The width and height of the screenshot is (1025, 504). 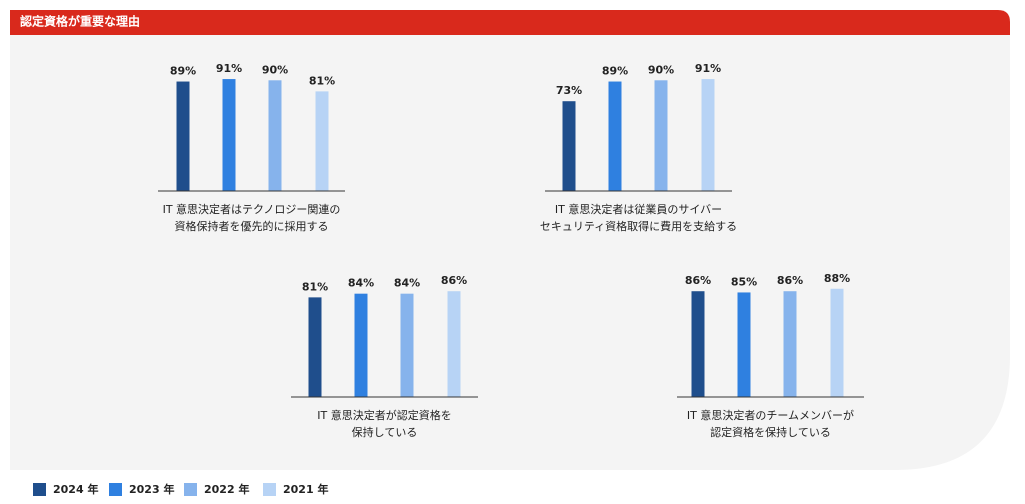 I want to click on caption: IT 意思決定者は従業員のサイバー, so click(x=638, y=209).